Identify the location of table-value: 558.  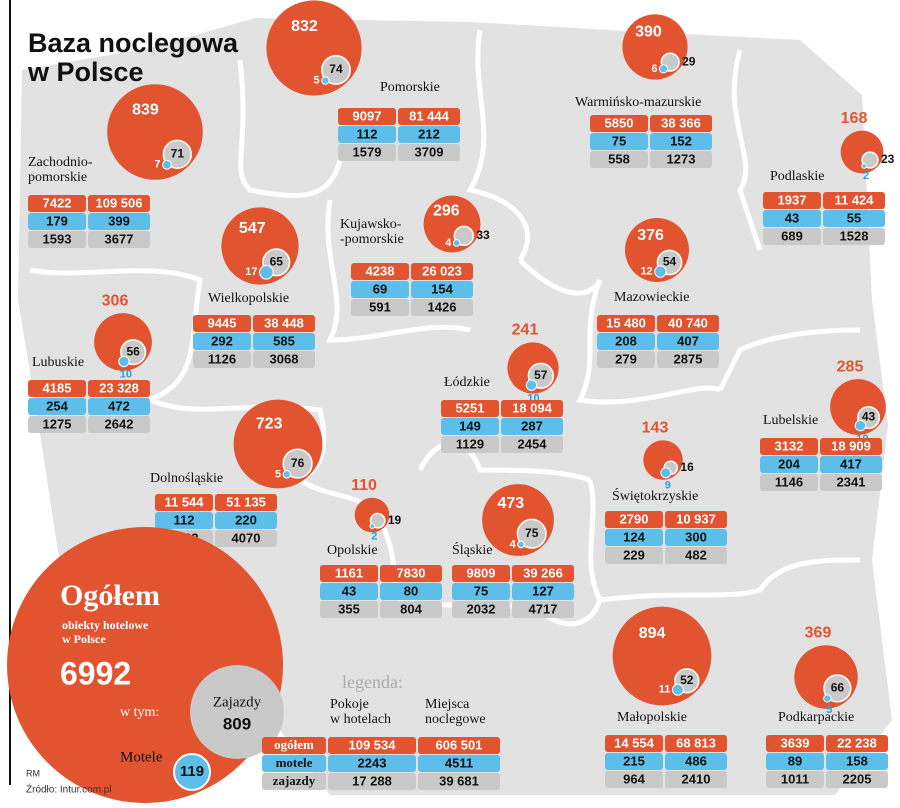
(619, 158).